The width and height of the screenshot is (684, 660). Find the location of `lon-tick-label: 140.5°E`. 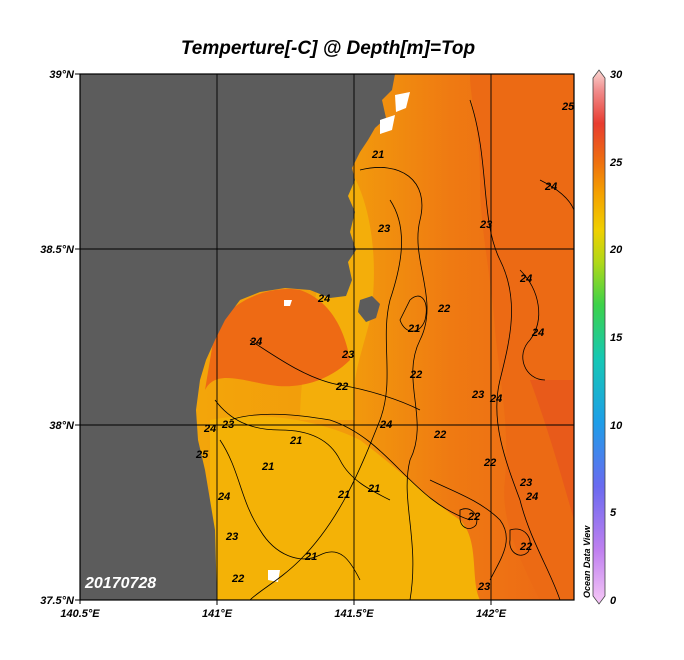

lon-tick-label: 140.5°E is located at coordinates (80, 614).